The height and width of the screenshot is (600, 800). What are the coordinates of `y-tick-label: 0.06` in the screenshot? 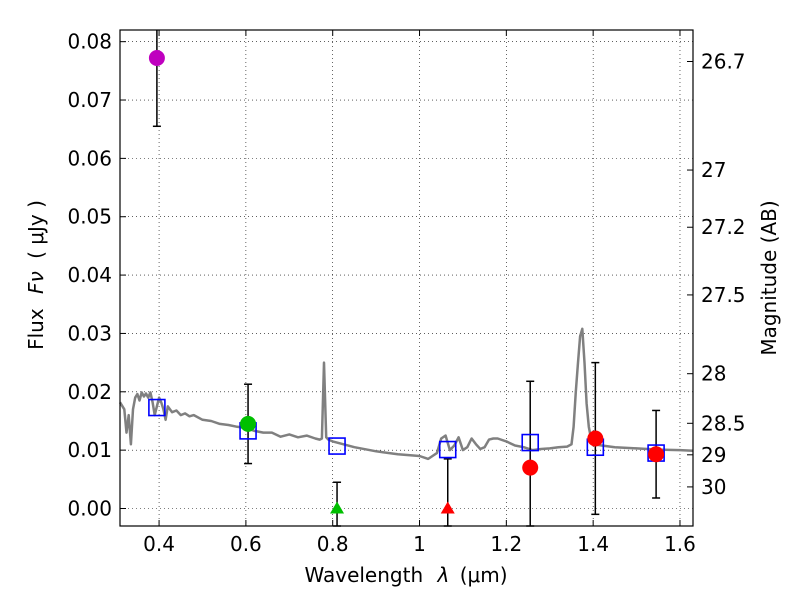 It's located at (89, 158).